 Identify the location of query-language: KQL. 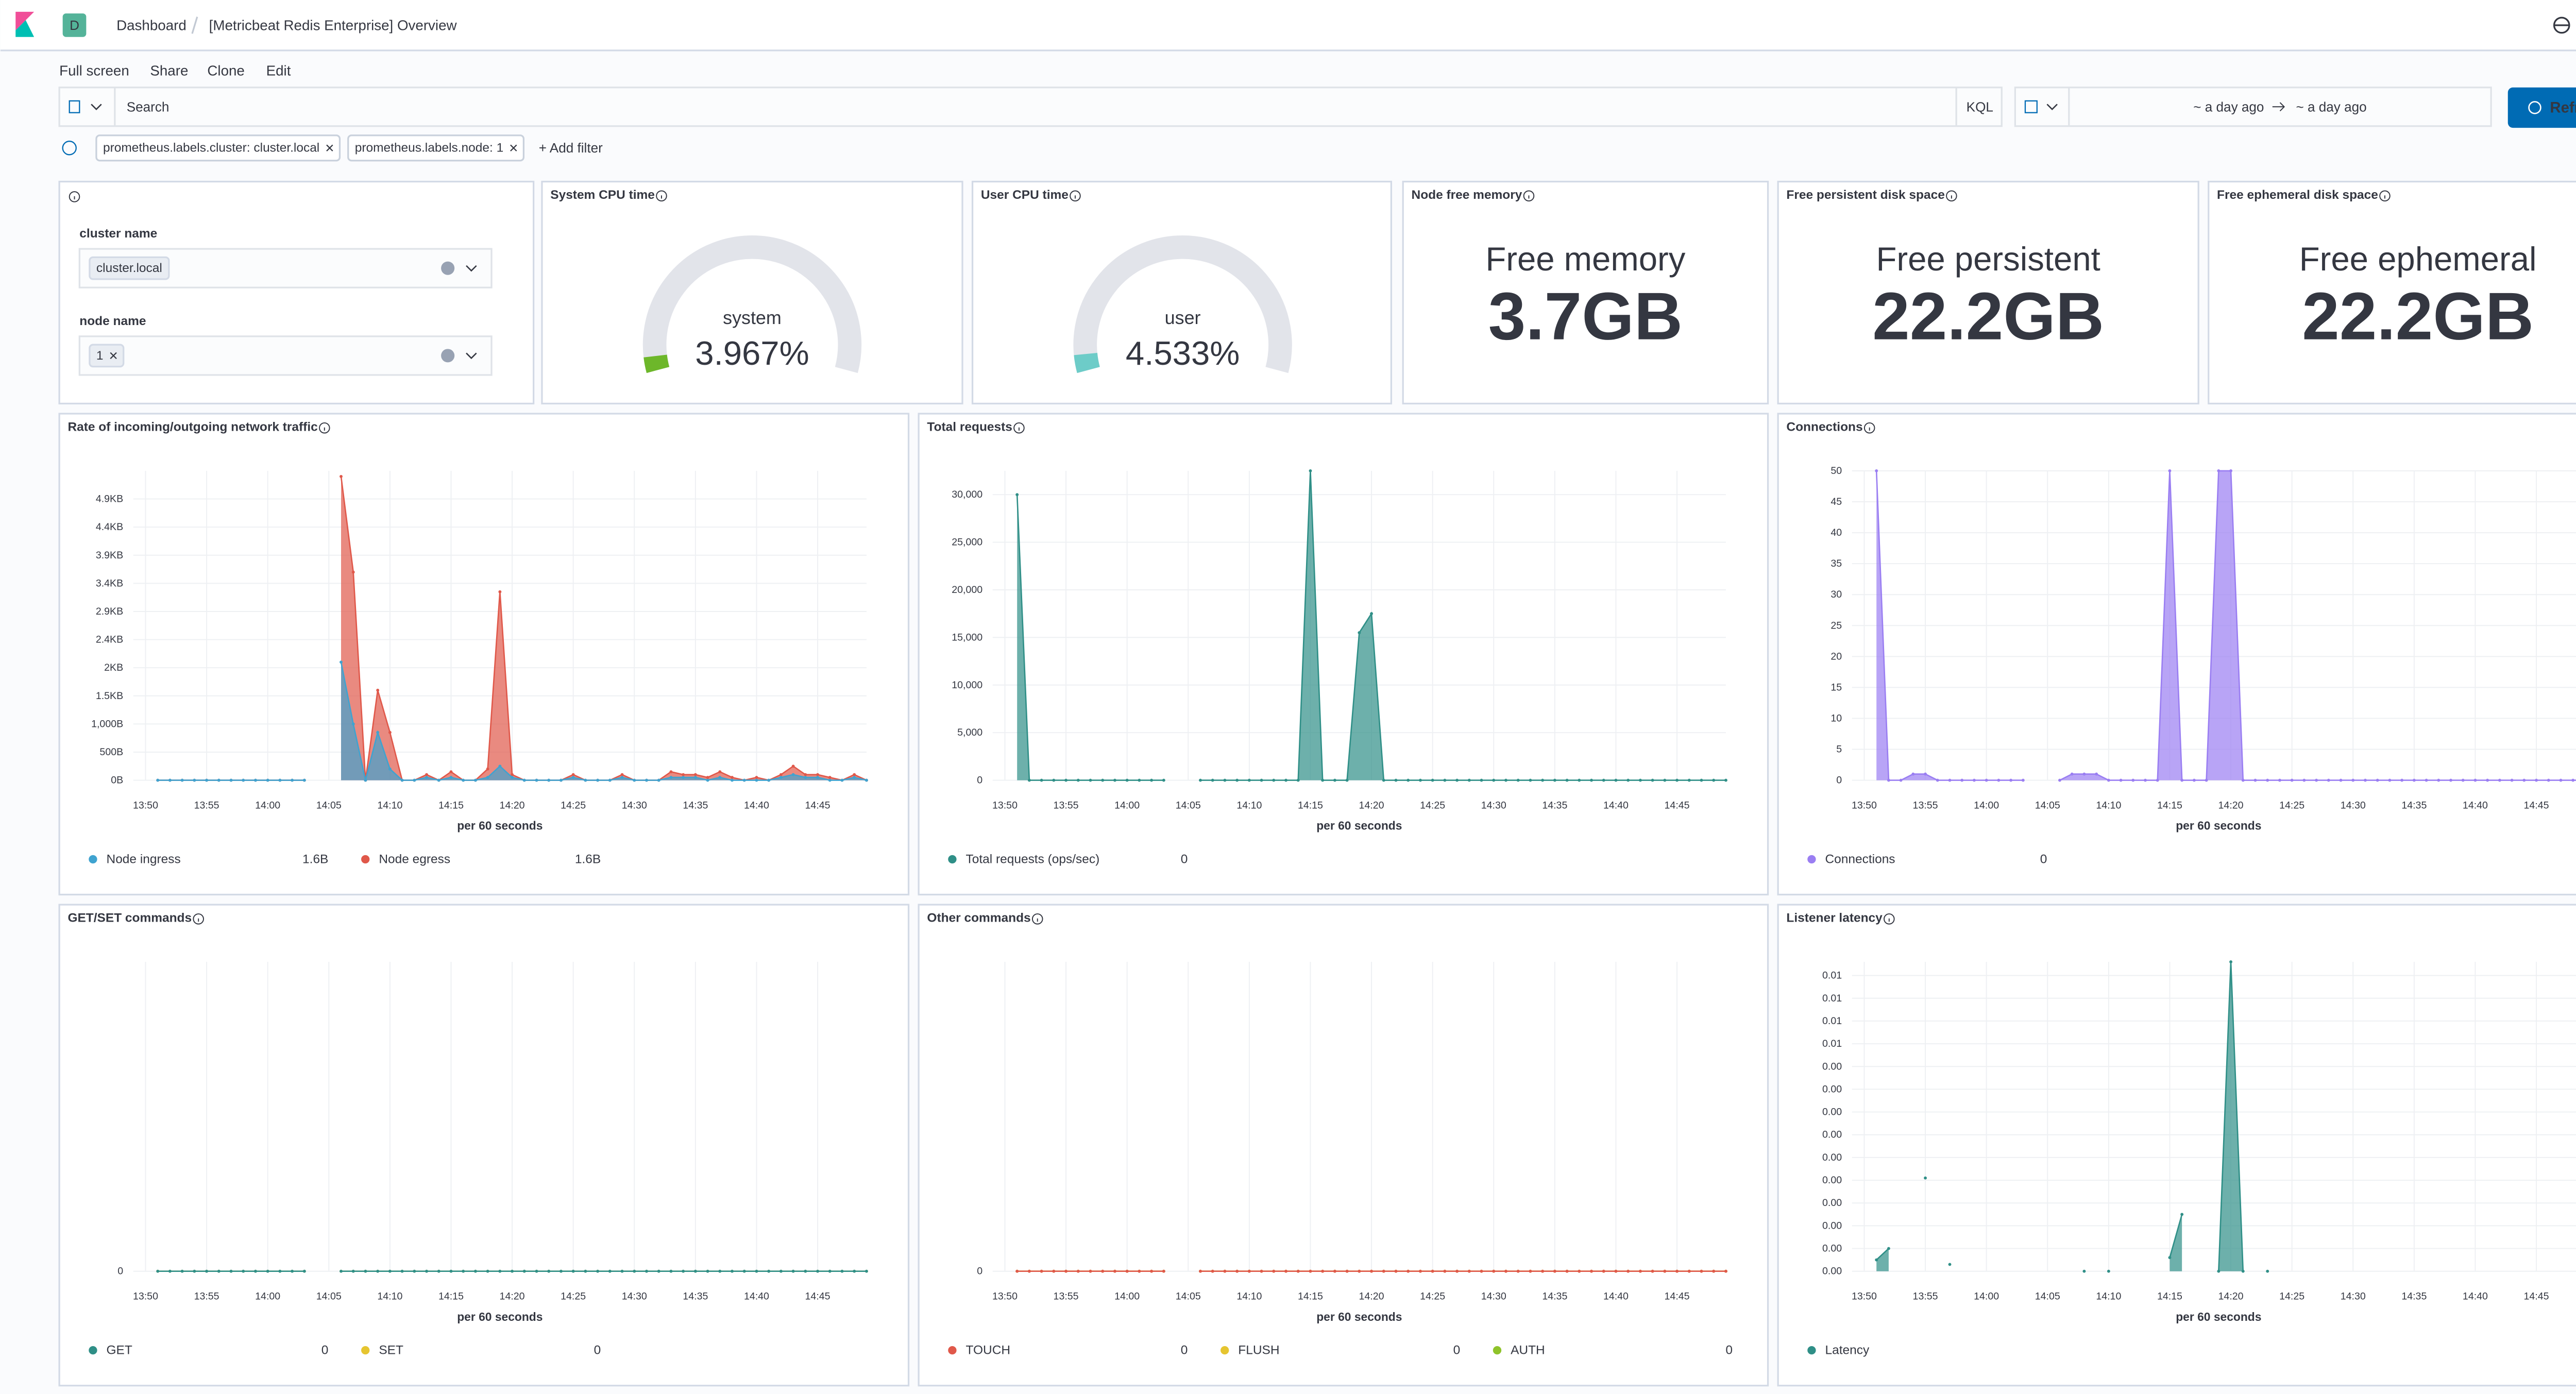
(1980, 106).